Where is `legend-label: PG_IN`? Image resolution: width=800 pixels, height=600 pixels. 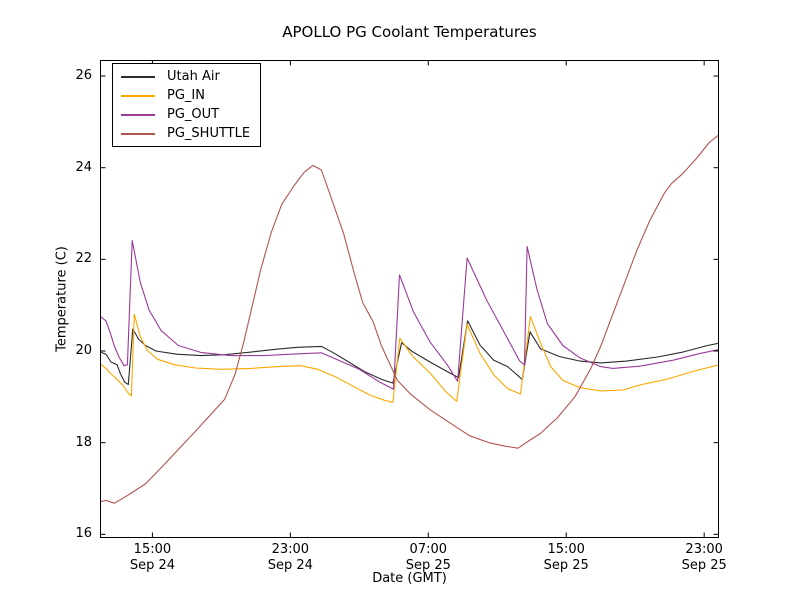 legend-label: PG_IN is located at coordinates (186, 95).